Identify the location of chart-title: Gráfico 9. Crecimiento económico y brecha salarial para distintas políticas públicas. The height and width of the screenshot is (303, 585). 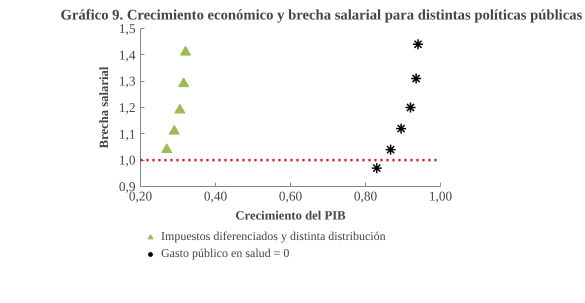
(321, 16).